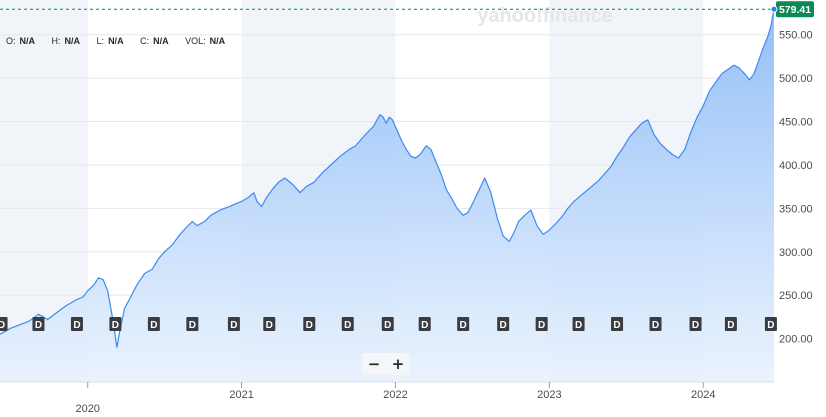  What do you see at coordinates (796, 166) in the screenshot?
I see `y-tick-label: 400.00` at bounding box center [796, 166].